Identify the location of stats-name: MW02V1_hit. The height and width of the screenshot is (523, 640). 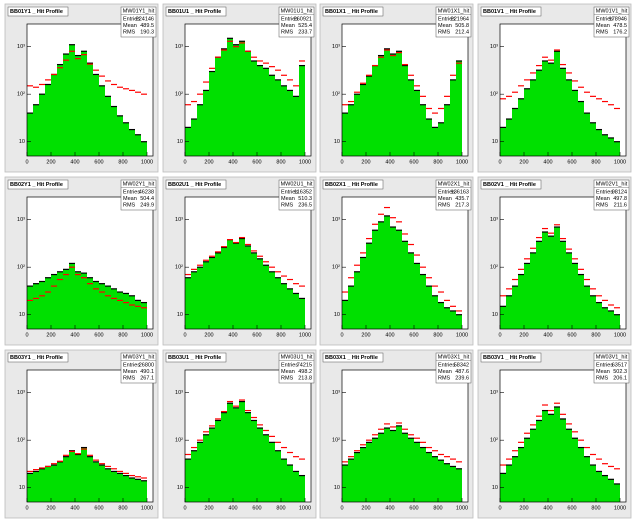
(612, 184).